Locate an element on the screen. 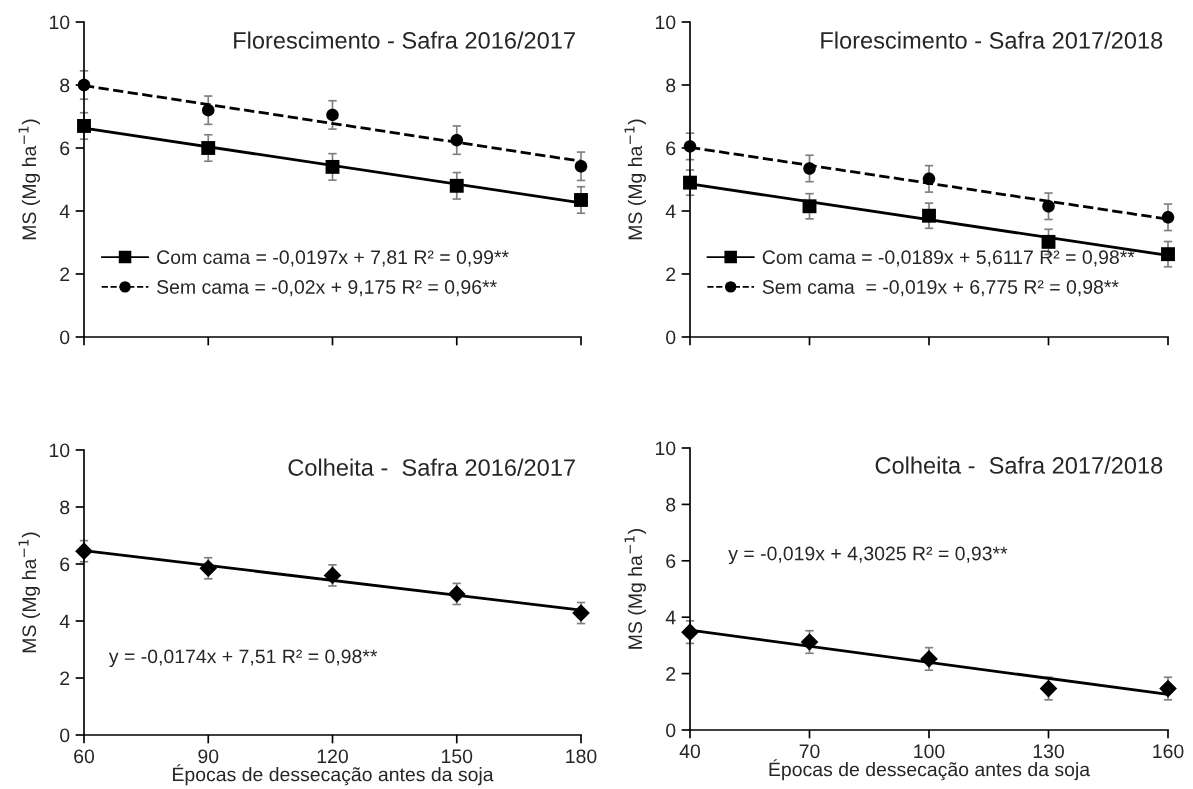  x-tick-label: 70 is located at coordinates (809, 751).